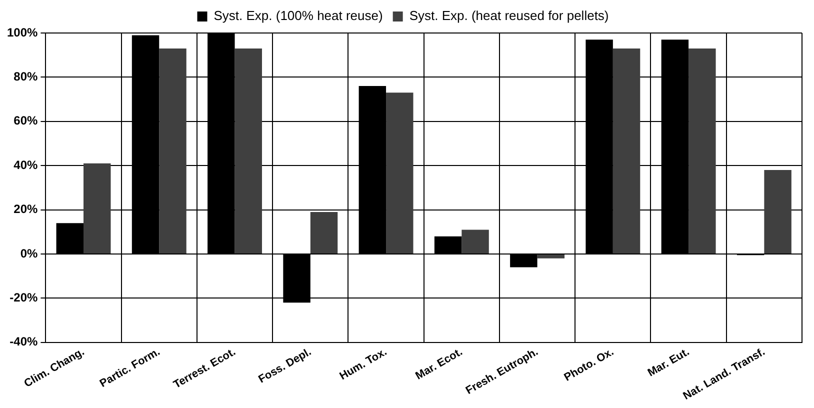  Describe the element at coordinates (26, 209) in the screenshot. I see `y-tick-label: 20%` at that location.